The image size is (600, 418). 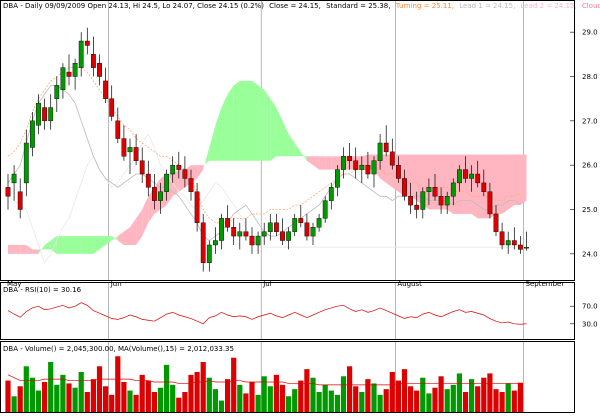 I want to click on header-standard: Standard = 25.38,, so click(x=358, y=6).